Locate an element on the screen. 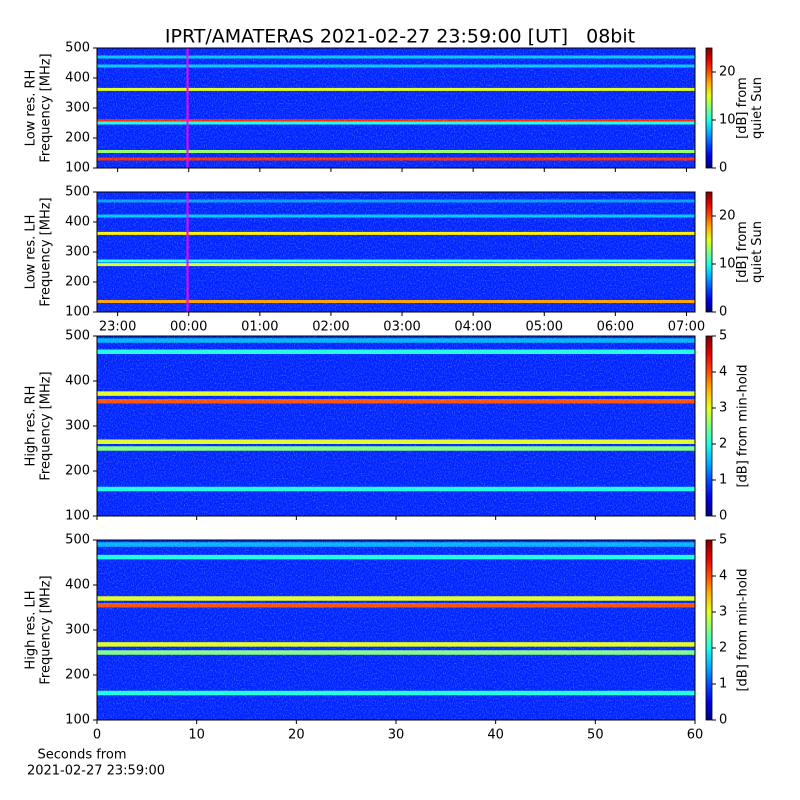  x-tick-label: 05:00 is located at coordinates (544, 327).